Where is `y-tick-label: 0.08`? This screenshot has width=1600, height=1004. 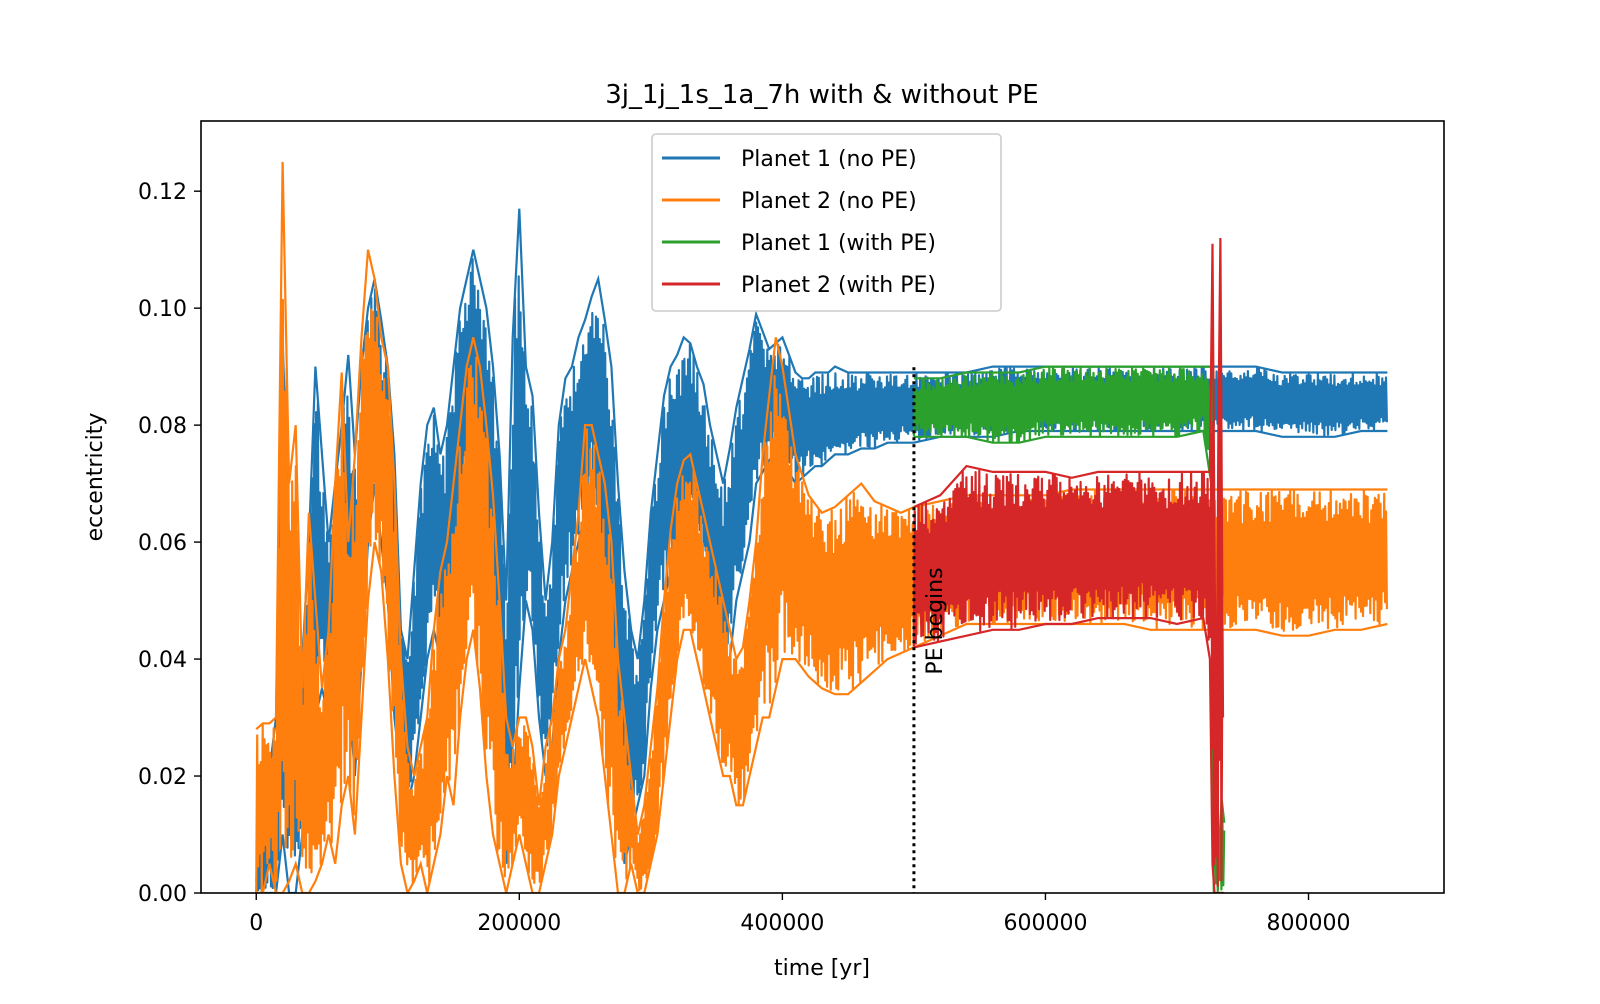 y-tick-label: 0.08 is located at coordinates (162, 426).